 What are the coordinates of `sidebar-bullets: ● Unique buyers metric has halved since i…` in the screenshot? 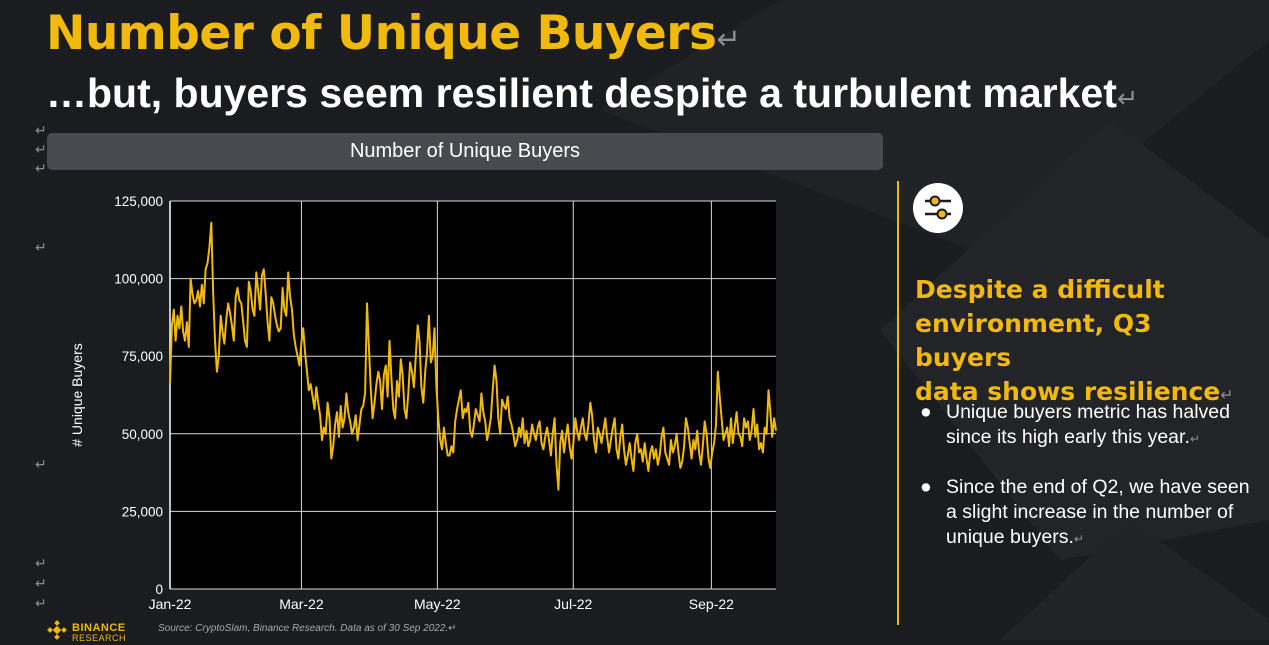 It's located at (1088, 487).